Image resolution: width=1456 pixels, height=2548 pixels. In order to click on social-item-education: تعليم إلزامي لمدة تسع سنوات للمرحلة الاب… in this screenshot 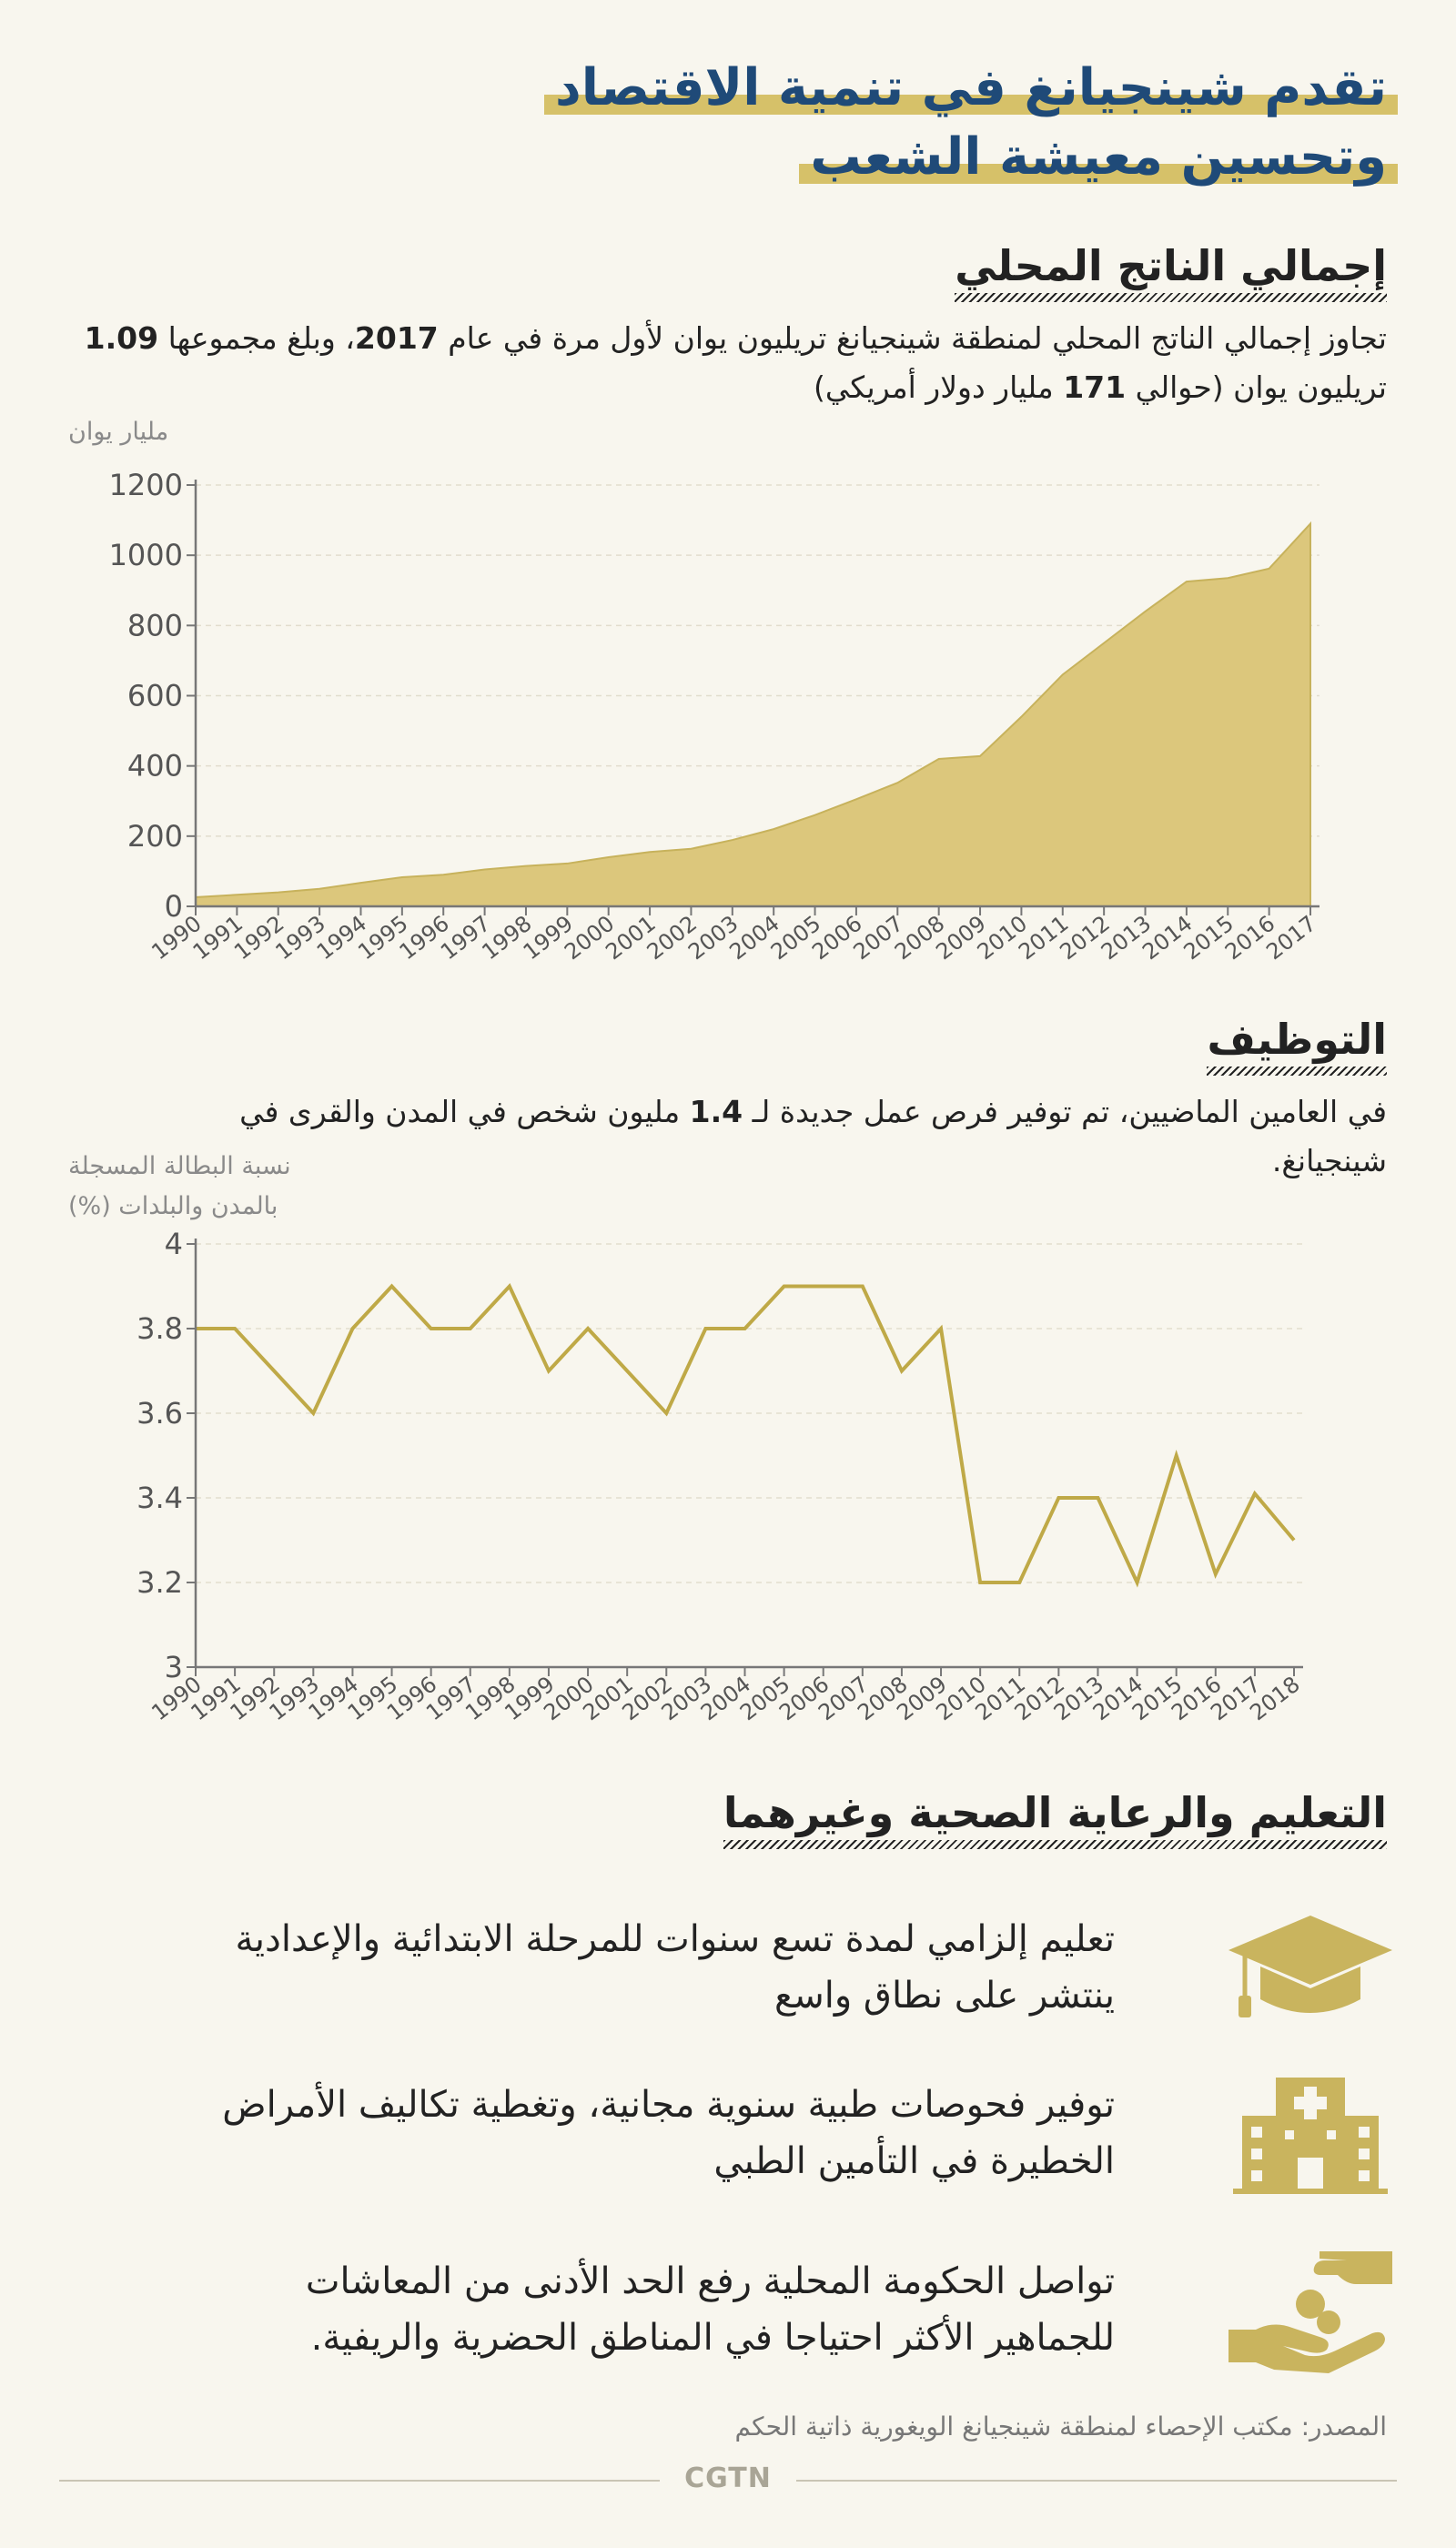, I will do `click(675, 1968)`.